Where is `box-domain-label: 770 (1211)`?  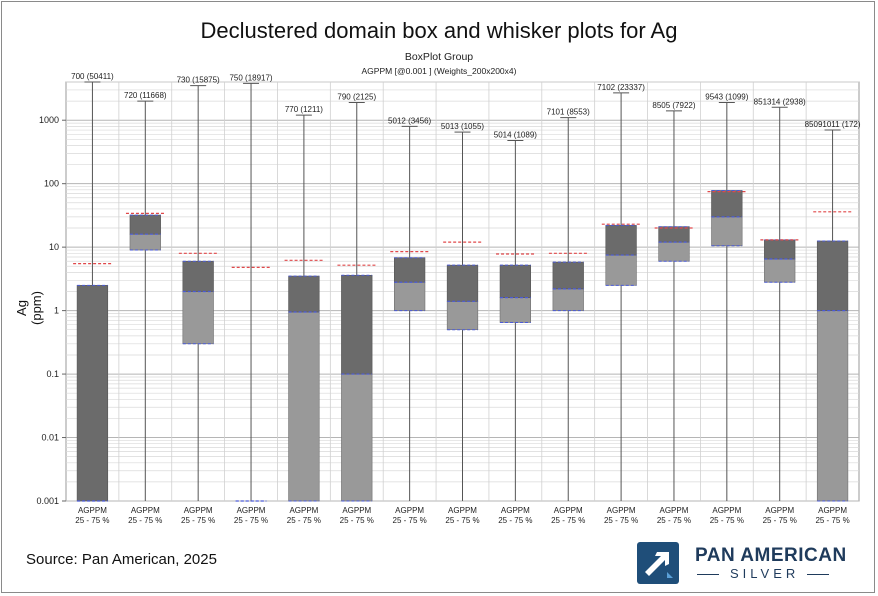 box-domain-label: 770 (1211) is located at coordinates (304, 109).